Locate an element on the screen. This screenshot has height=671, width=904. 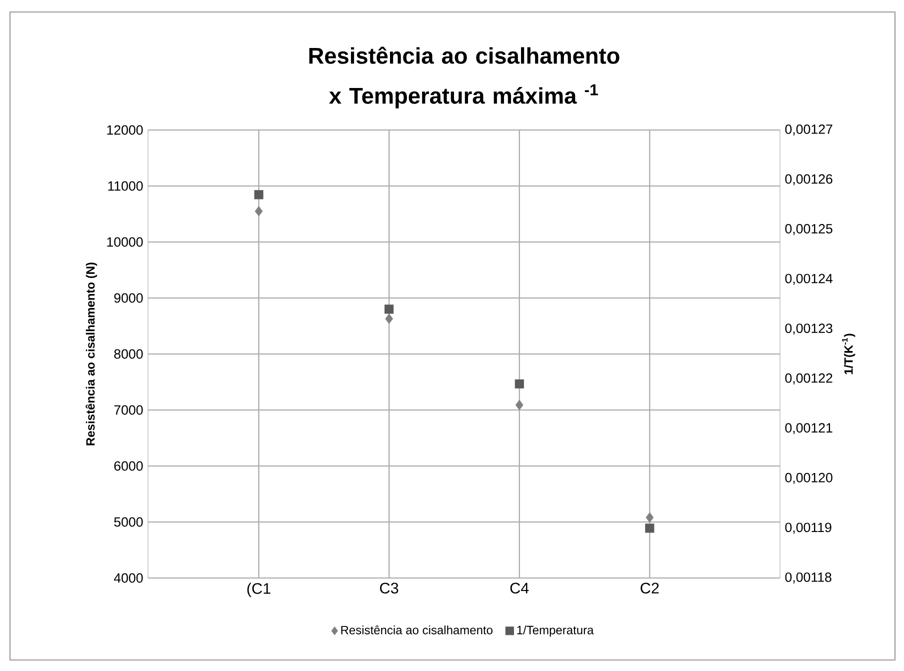
y-tick-label: 9000 is located at coordinates (128, 298).